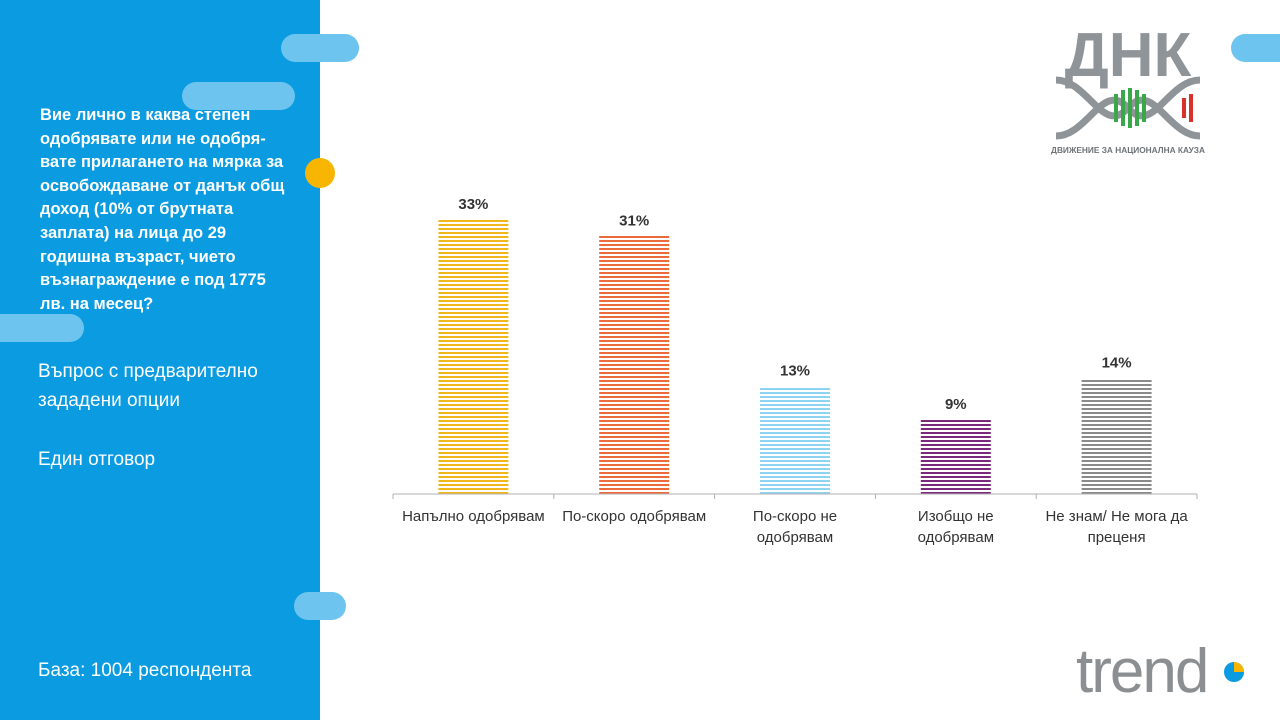 The height and width of the screenshot is (720, 1280). What do you see at coordinates (634, 221) in the screenshot?
I see `data-label: 31%` at bounding box center [634, 221].